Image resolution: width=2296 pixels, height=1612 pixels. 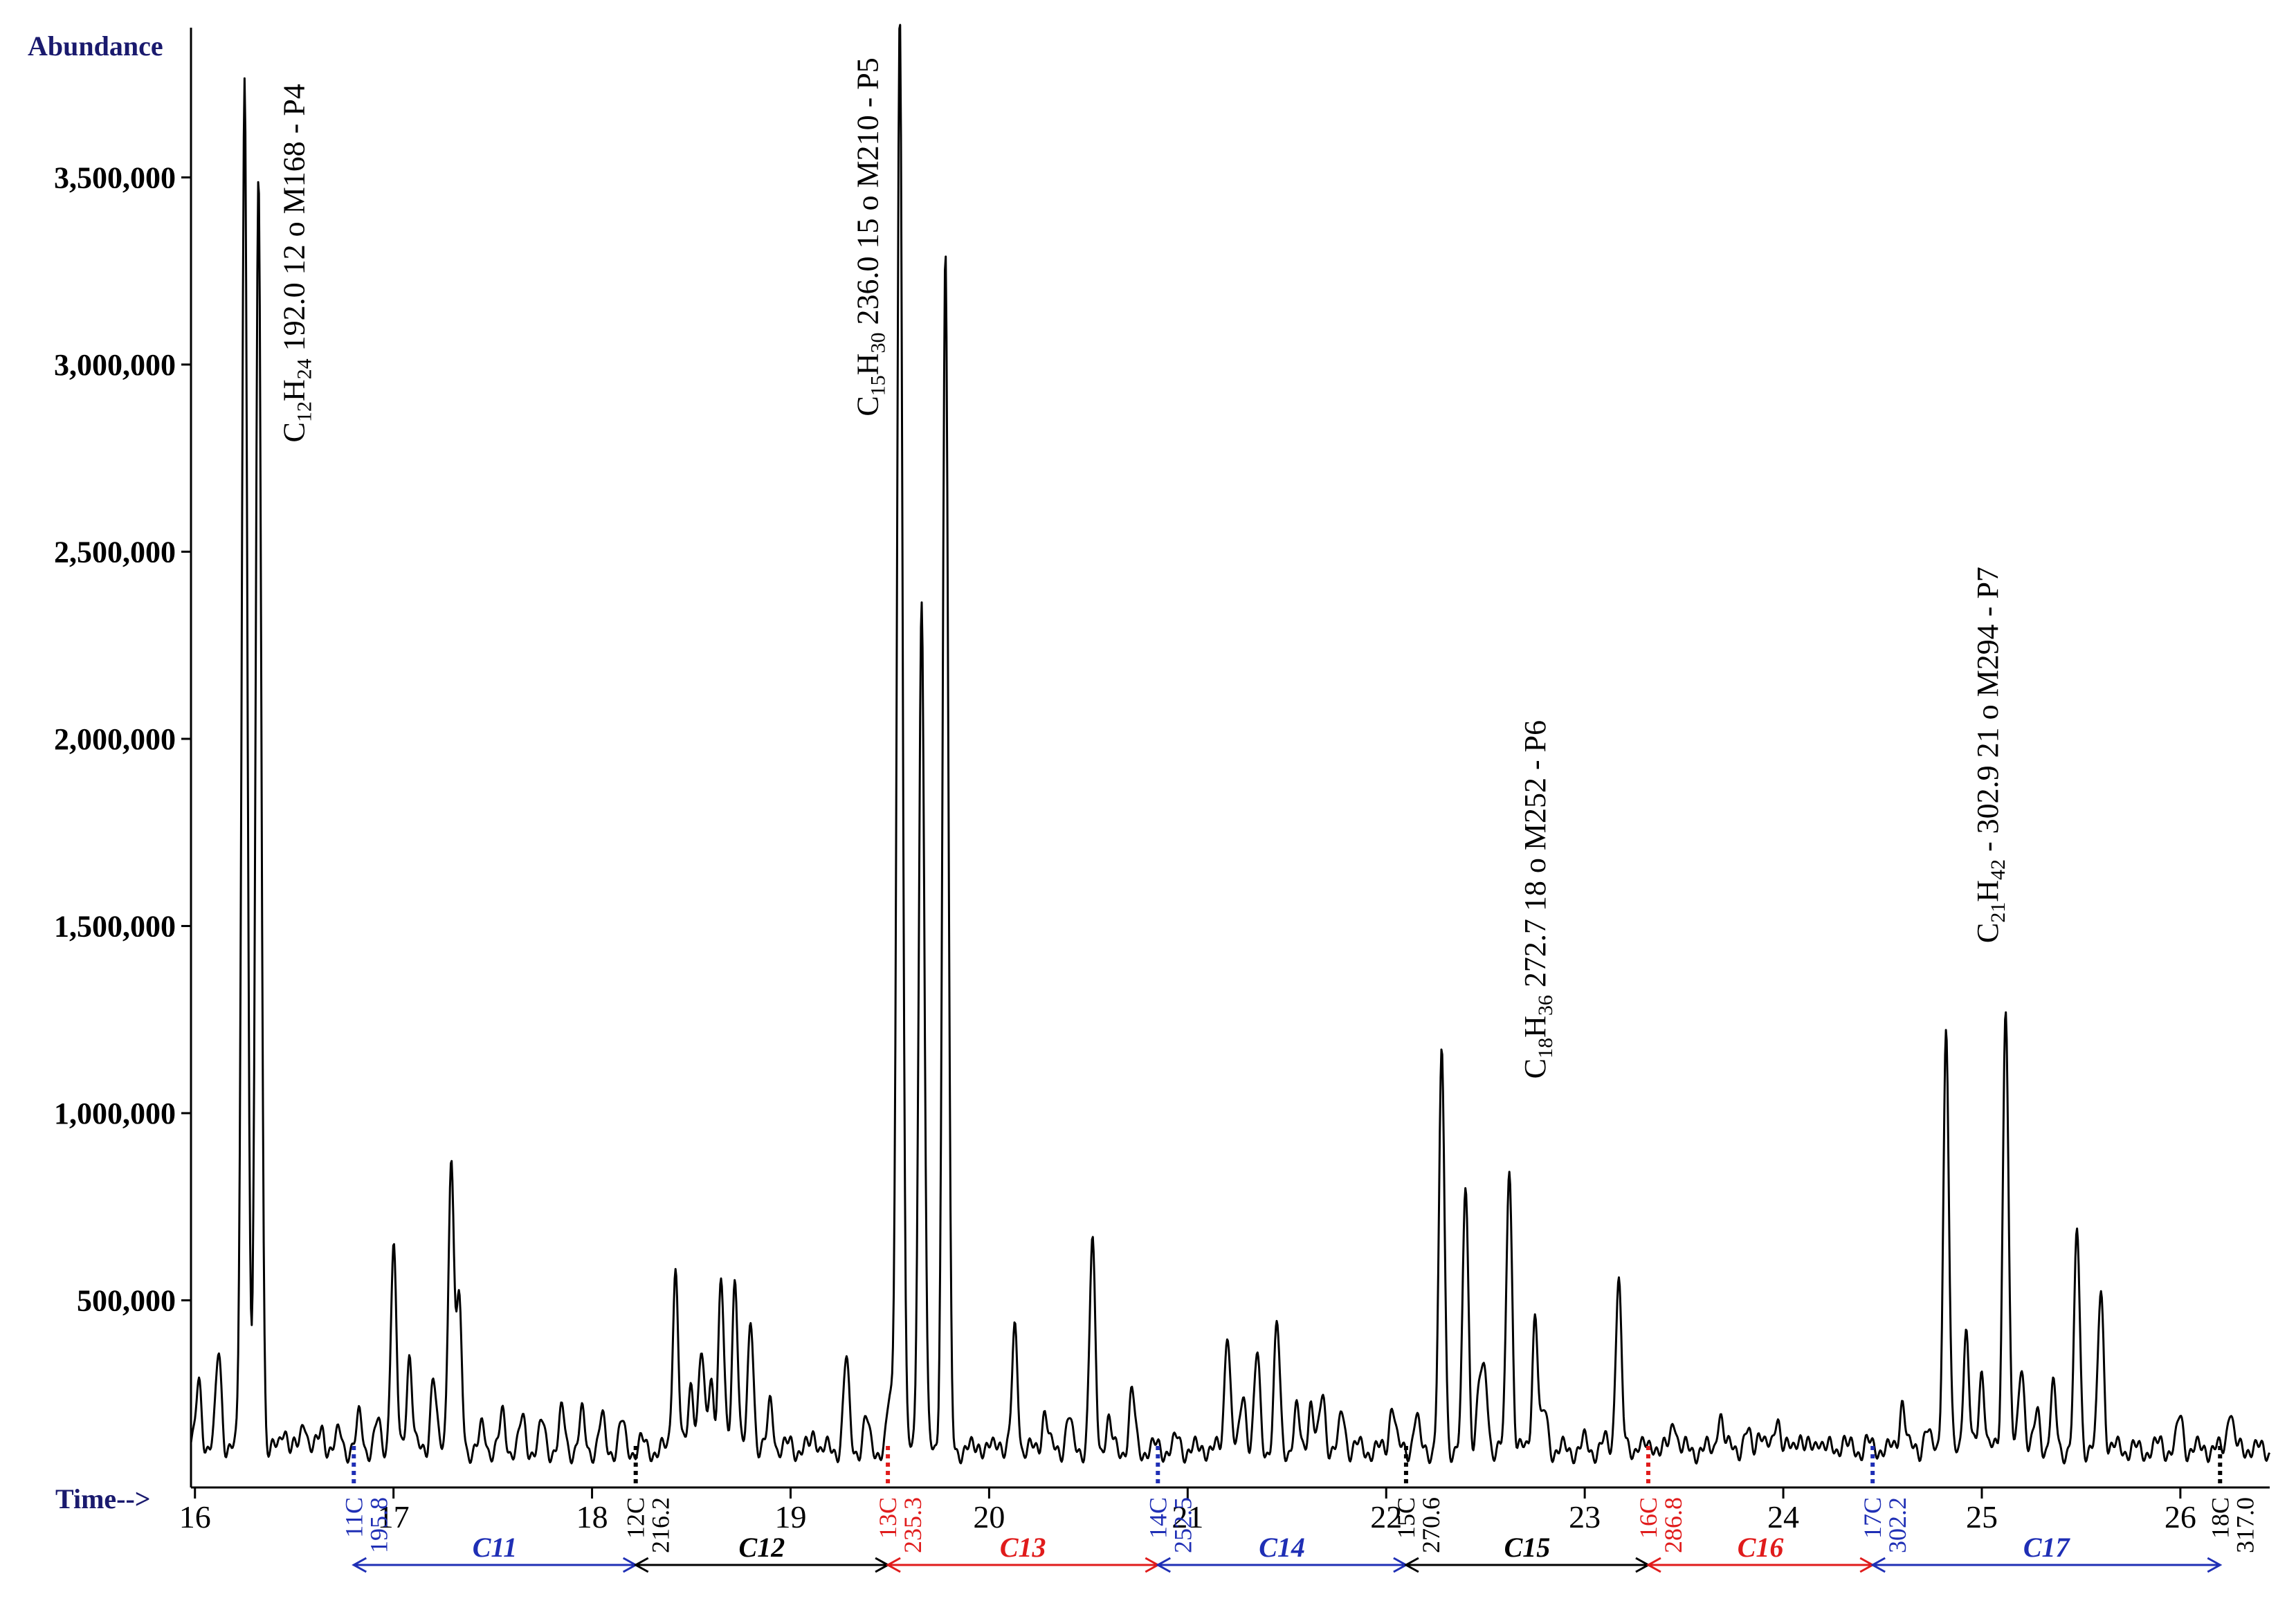 I want to click on boundary-label: 13C, so click(x=888, y=1518).